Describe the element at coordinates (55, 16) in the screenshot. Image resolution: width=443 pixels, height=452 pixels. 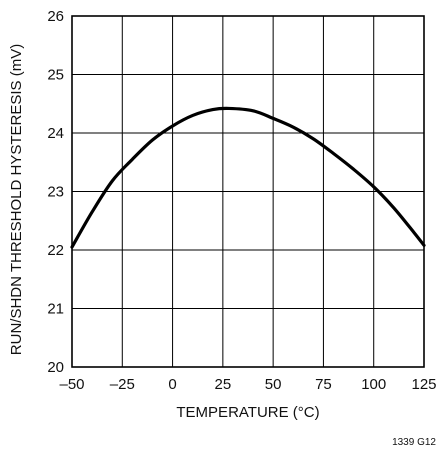
I see `y-tick-label: 26` at that location.